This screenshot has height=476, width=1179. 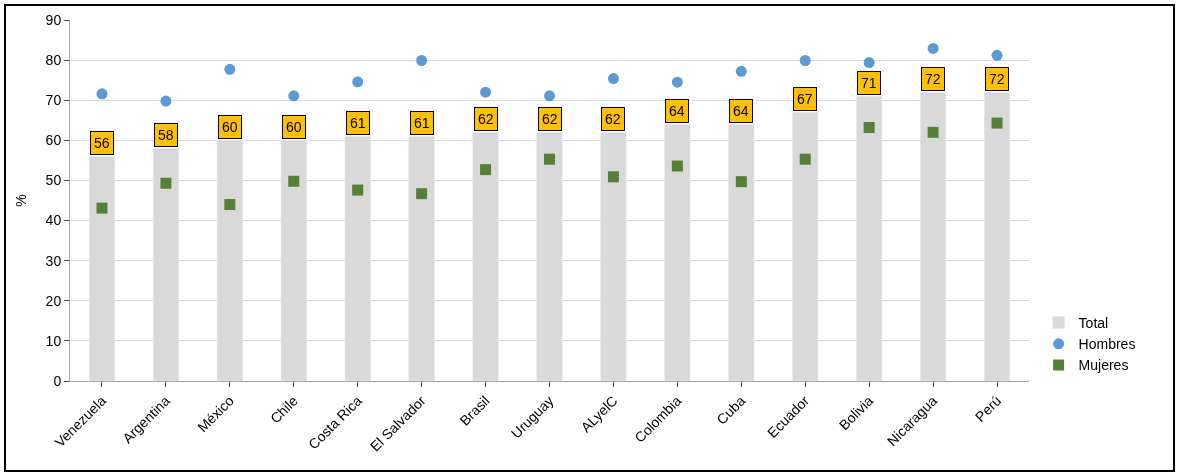 I want to click on data-label: 58, so click(x=166, y=135).